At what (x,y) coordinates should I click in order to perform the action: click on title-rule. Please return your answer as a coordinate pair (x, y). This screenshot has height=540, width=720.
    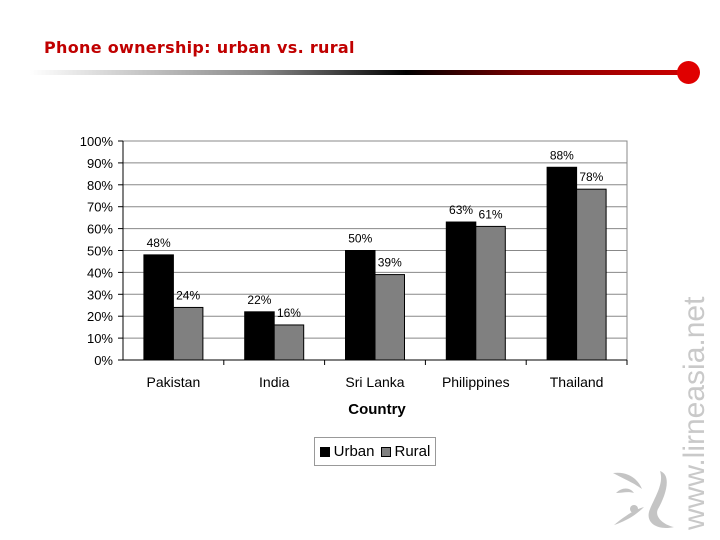
    Looking at the image, I should click on (360, 72).